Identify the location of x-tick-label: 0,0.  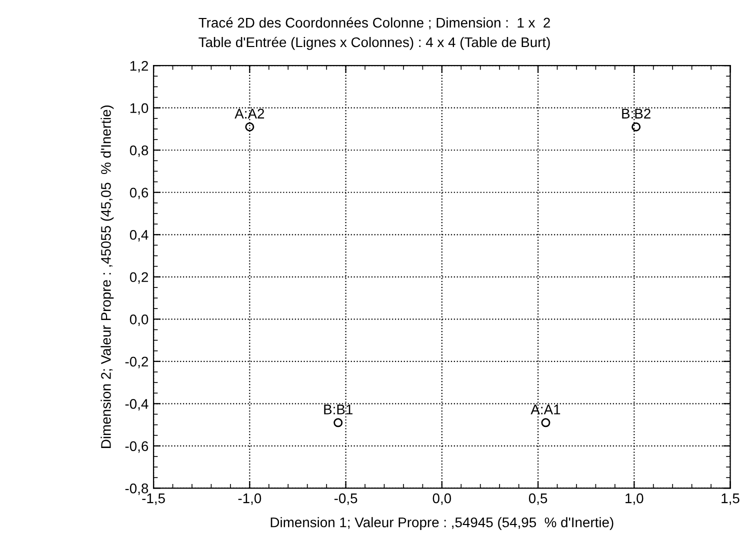
(442, 499).